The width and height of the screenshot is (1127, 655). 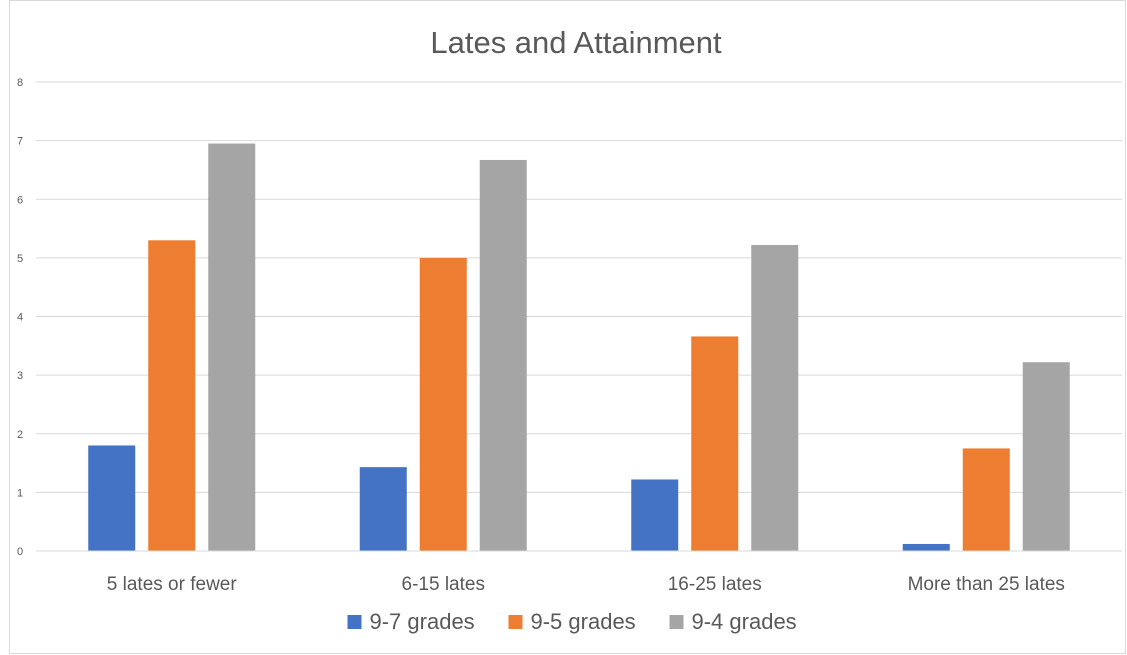 I want to click on y-tick-label: 2, so click(x=20, y=435).